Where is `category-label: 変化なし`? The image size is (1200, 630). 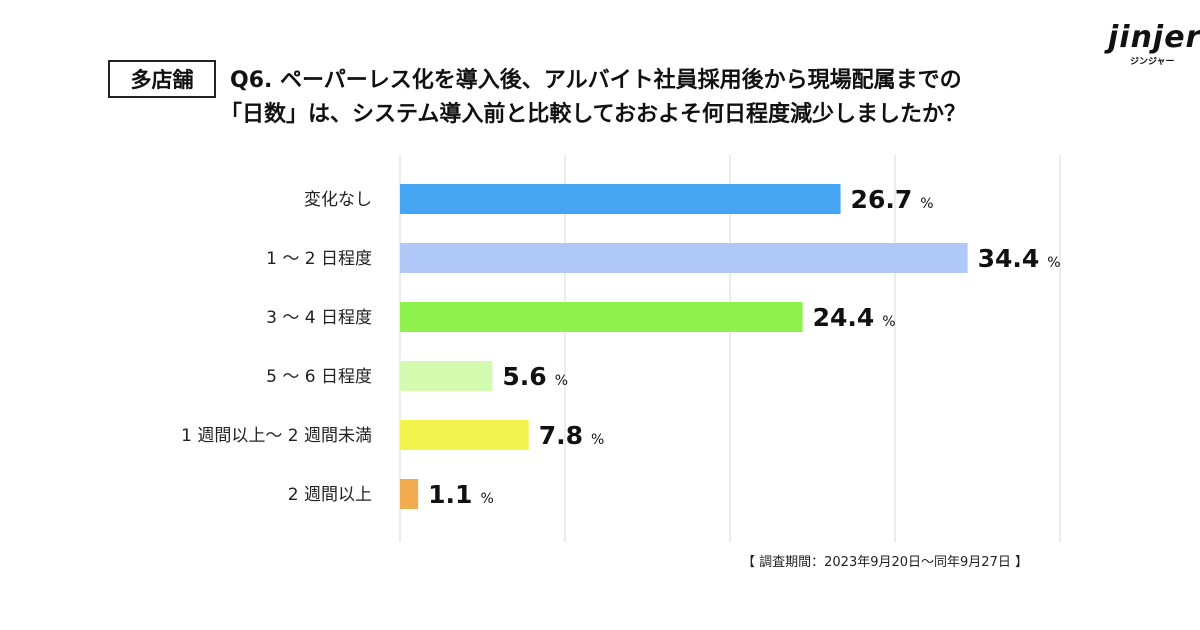 category-label: 変化なし is located at coordinates (338, 200).